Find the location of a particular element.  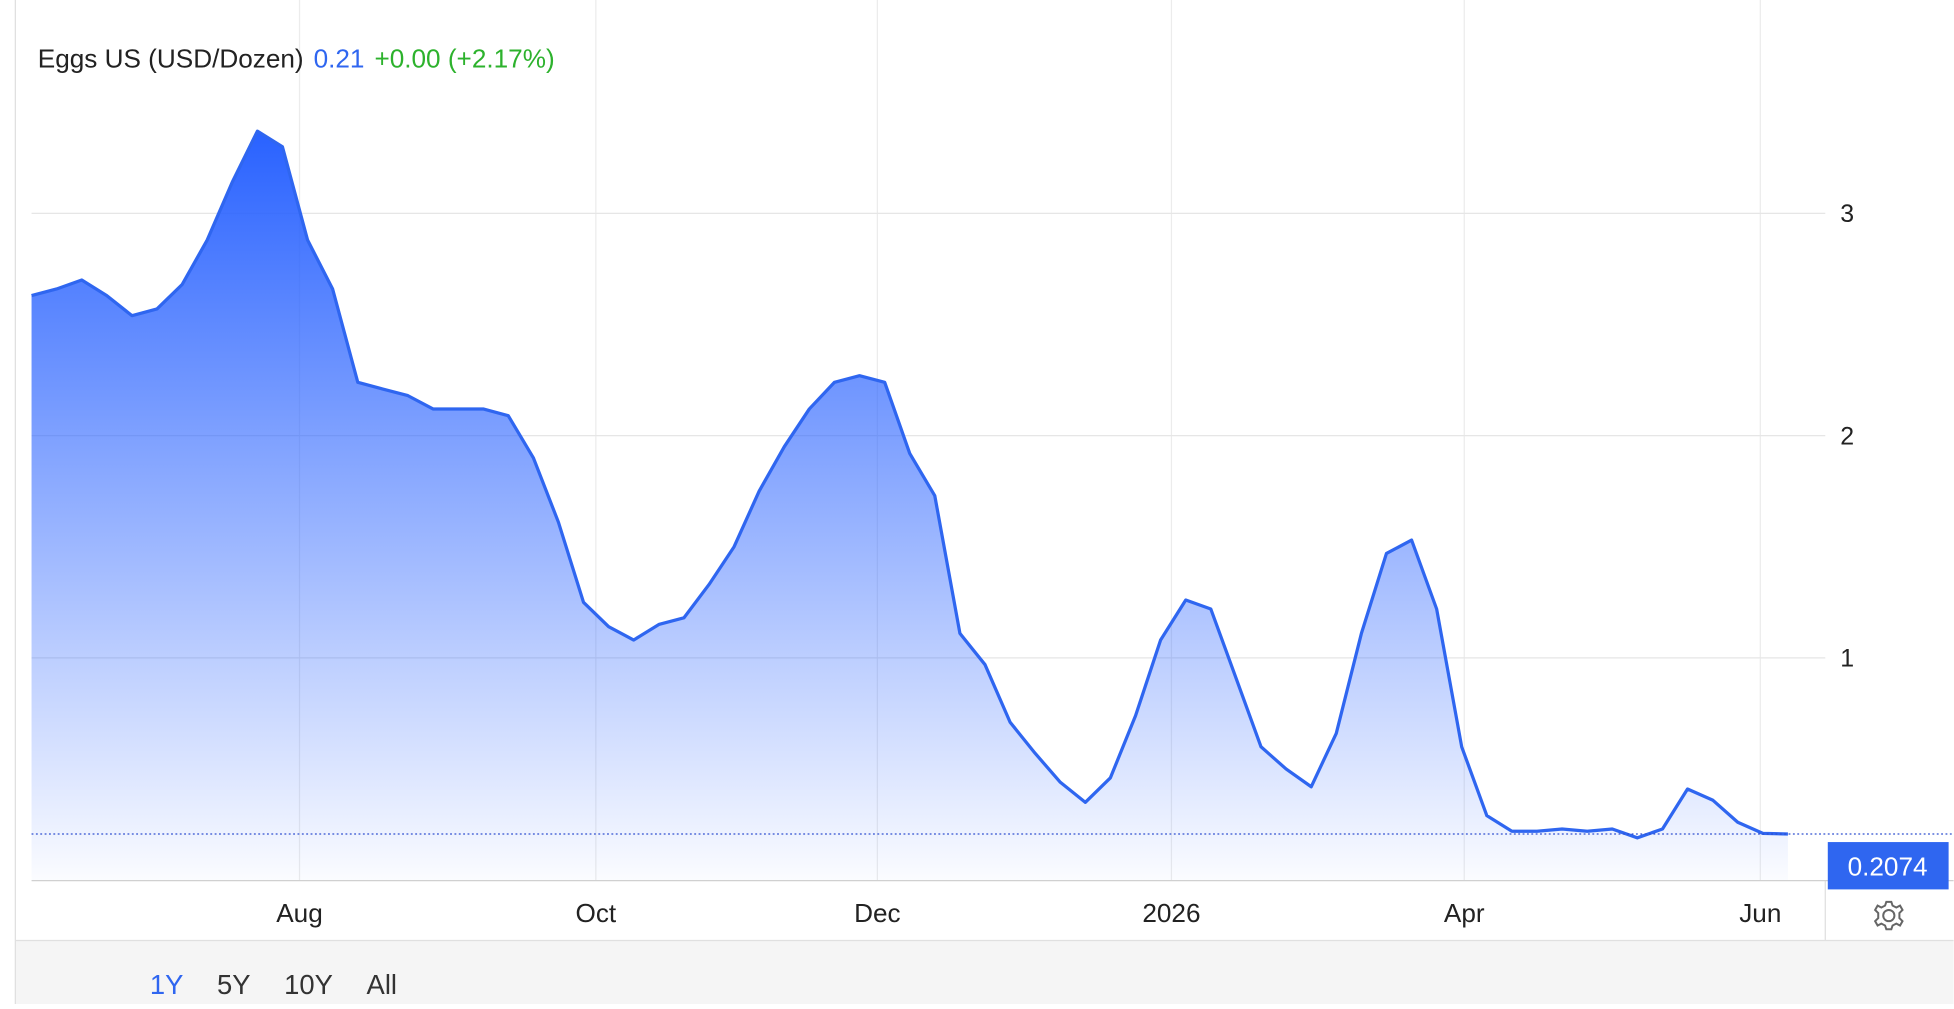

range-button: 10Y is located at coordinates (308, 984).